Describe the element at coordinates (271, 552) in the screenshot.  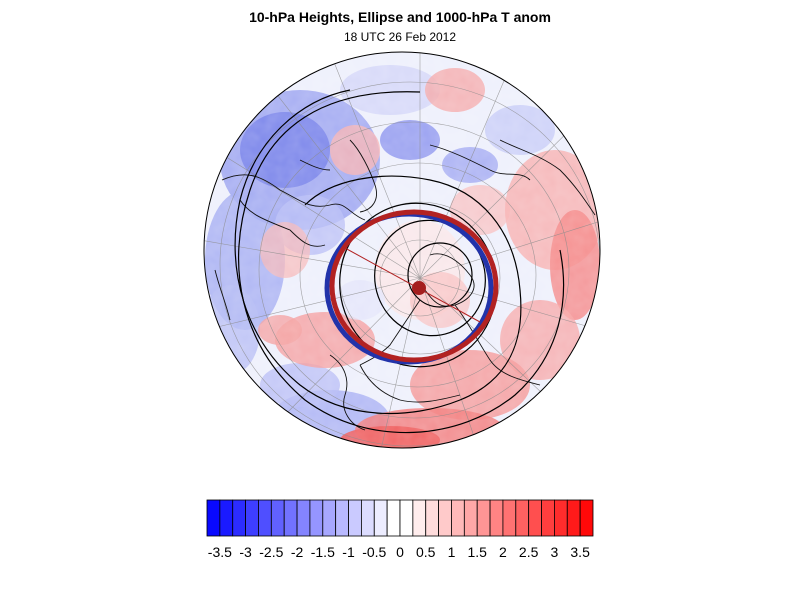
I see `colorbar-tick-label: -2.5` at that location.